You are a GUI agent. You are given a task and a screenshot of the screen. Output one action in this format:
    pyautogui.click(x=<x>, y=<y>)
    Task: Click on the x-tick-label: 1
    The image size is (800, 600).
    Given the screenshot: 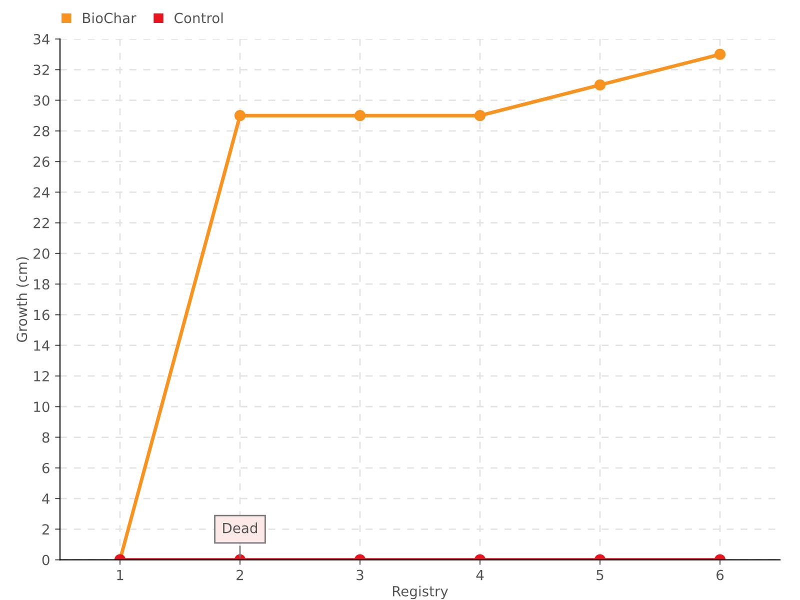 What is the action you would take?
    pyautogui.click(x=120, y=575)
    